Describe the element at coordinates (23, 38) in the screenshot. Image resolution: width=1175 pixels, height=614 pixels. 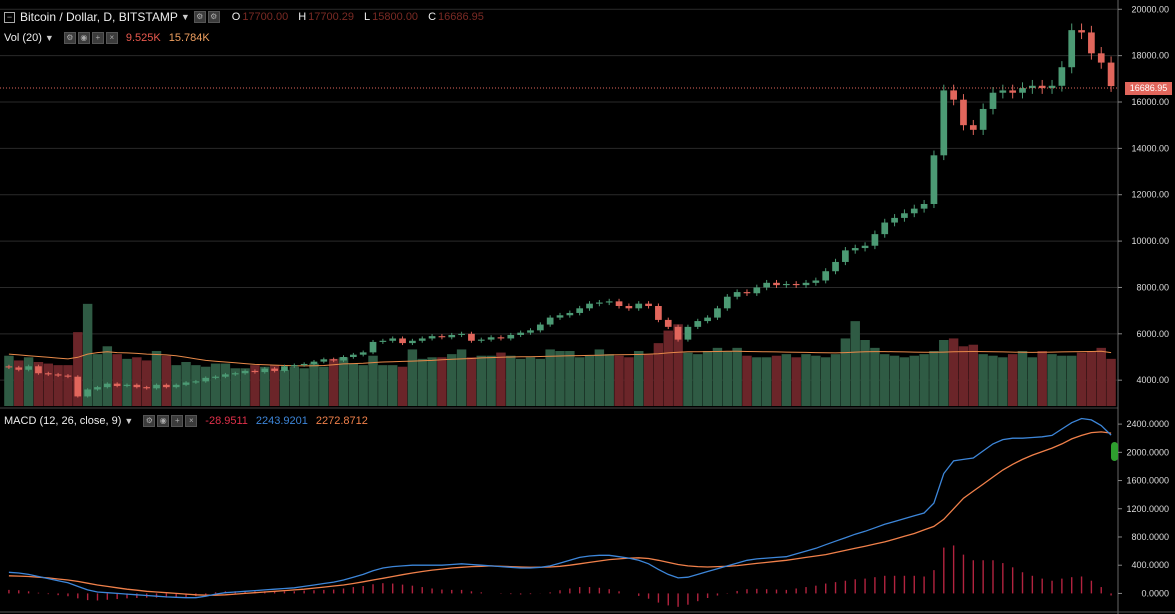
I see `volume-label: Vol (20)` at that location.